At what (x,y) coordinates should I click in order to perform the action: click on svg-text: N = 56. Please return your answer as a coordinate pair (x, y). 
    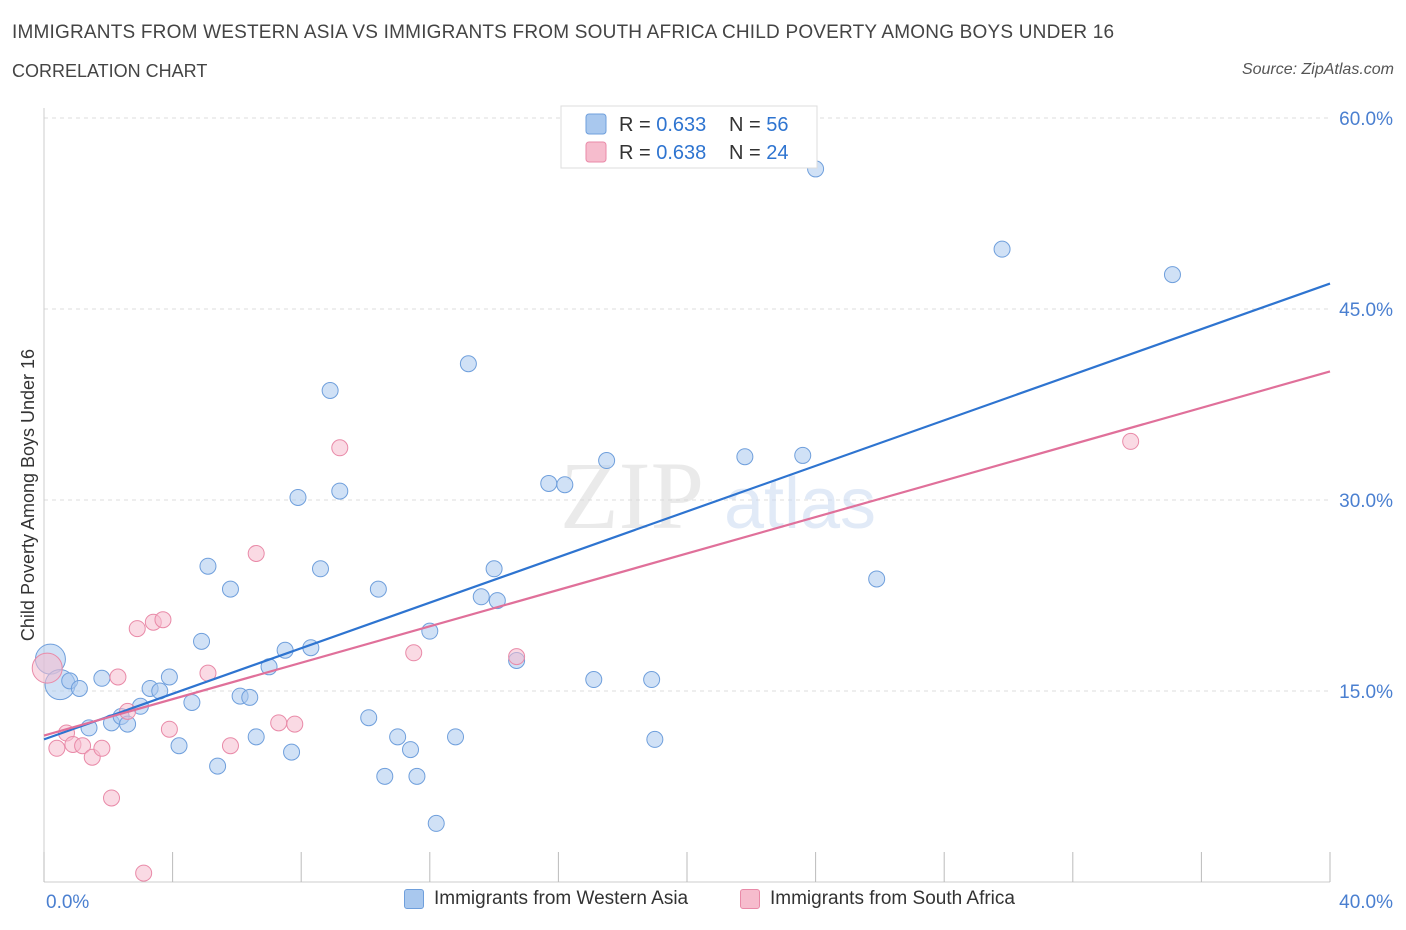
    Looking at the image, I should click on (759, 125).